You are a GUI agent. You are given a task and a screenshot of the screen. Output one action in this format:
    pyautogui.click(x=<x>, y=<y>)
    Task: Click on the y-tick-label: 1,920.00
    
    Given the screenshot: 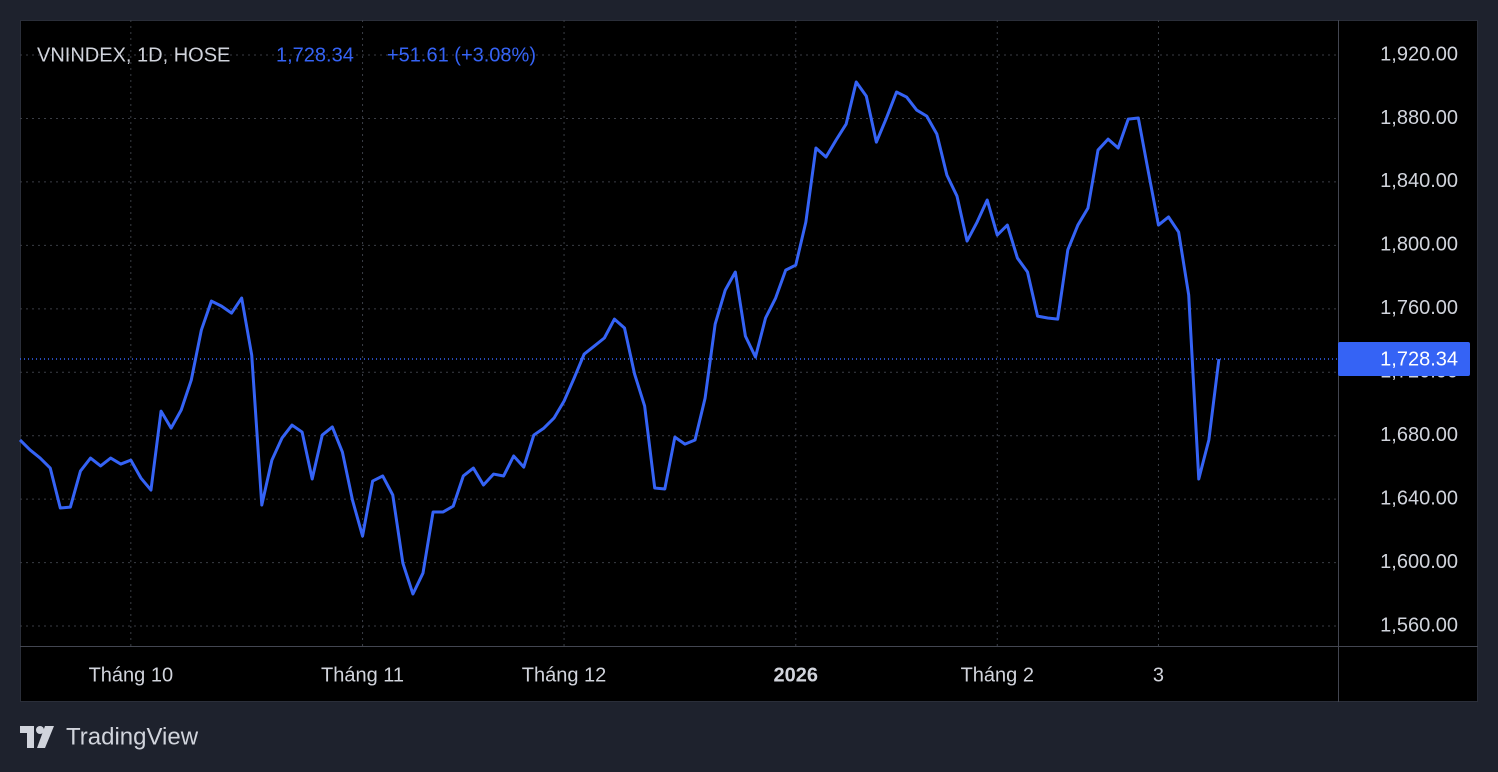 What is the action you would take?
    pyautogui.click(x=1419, y=54)
    